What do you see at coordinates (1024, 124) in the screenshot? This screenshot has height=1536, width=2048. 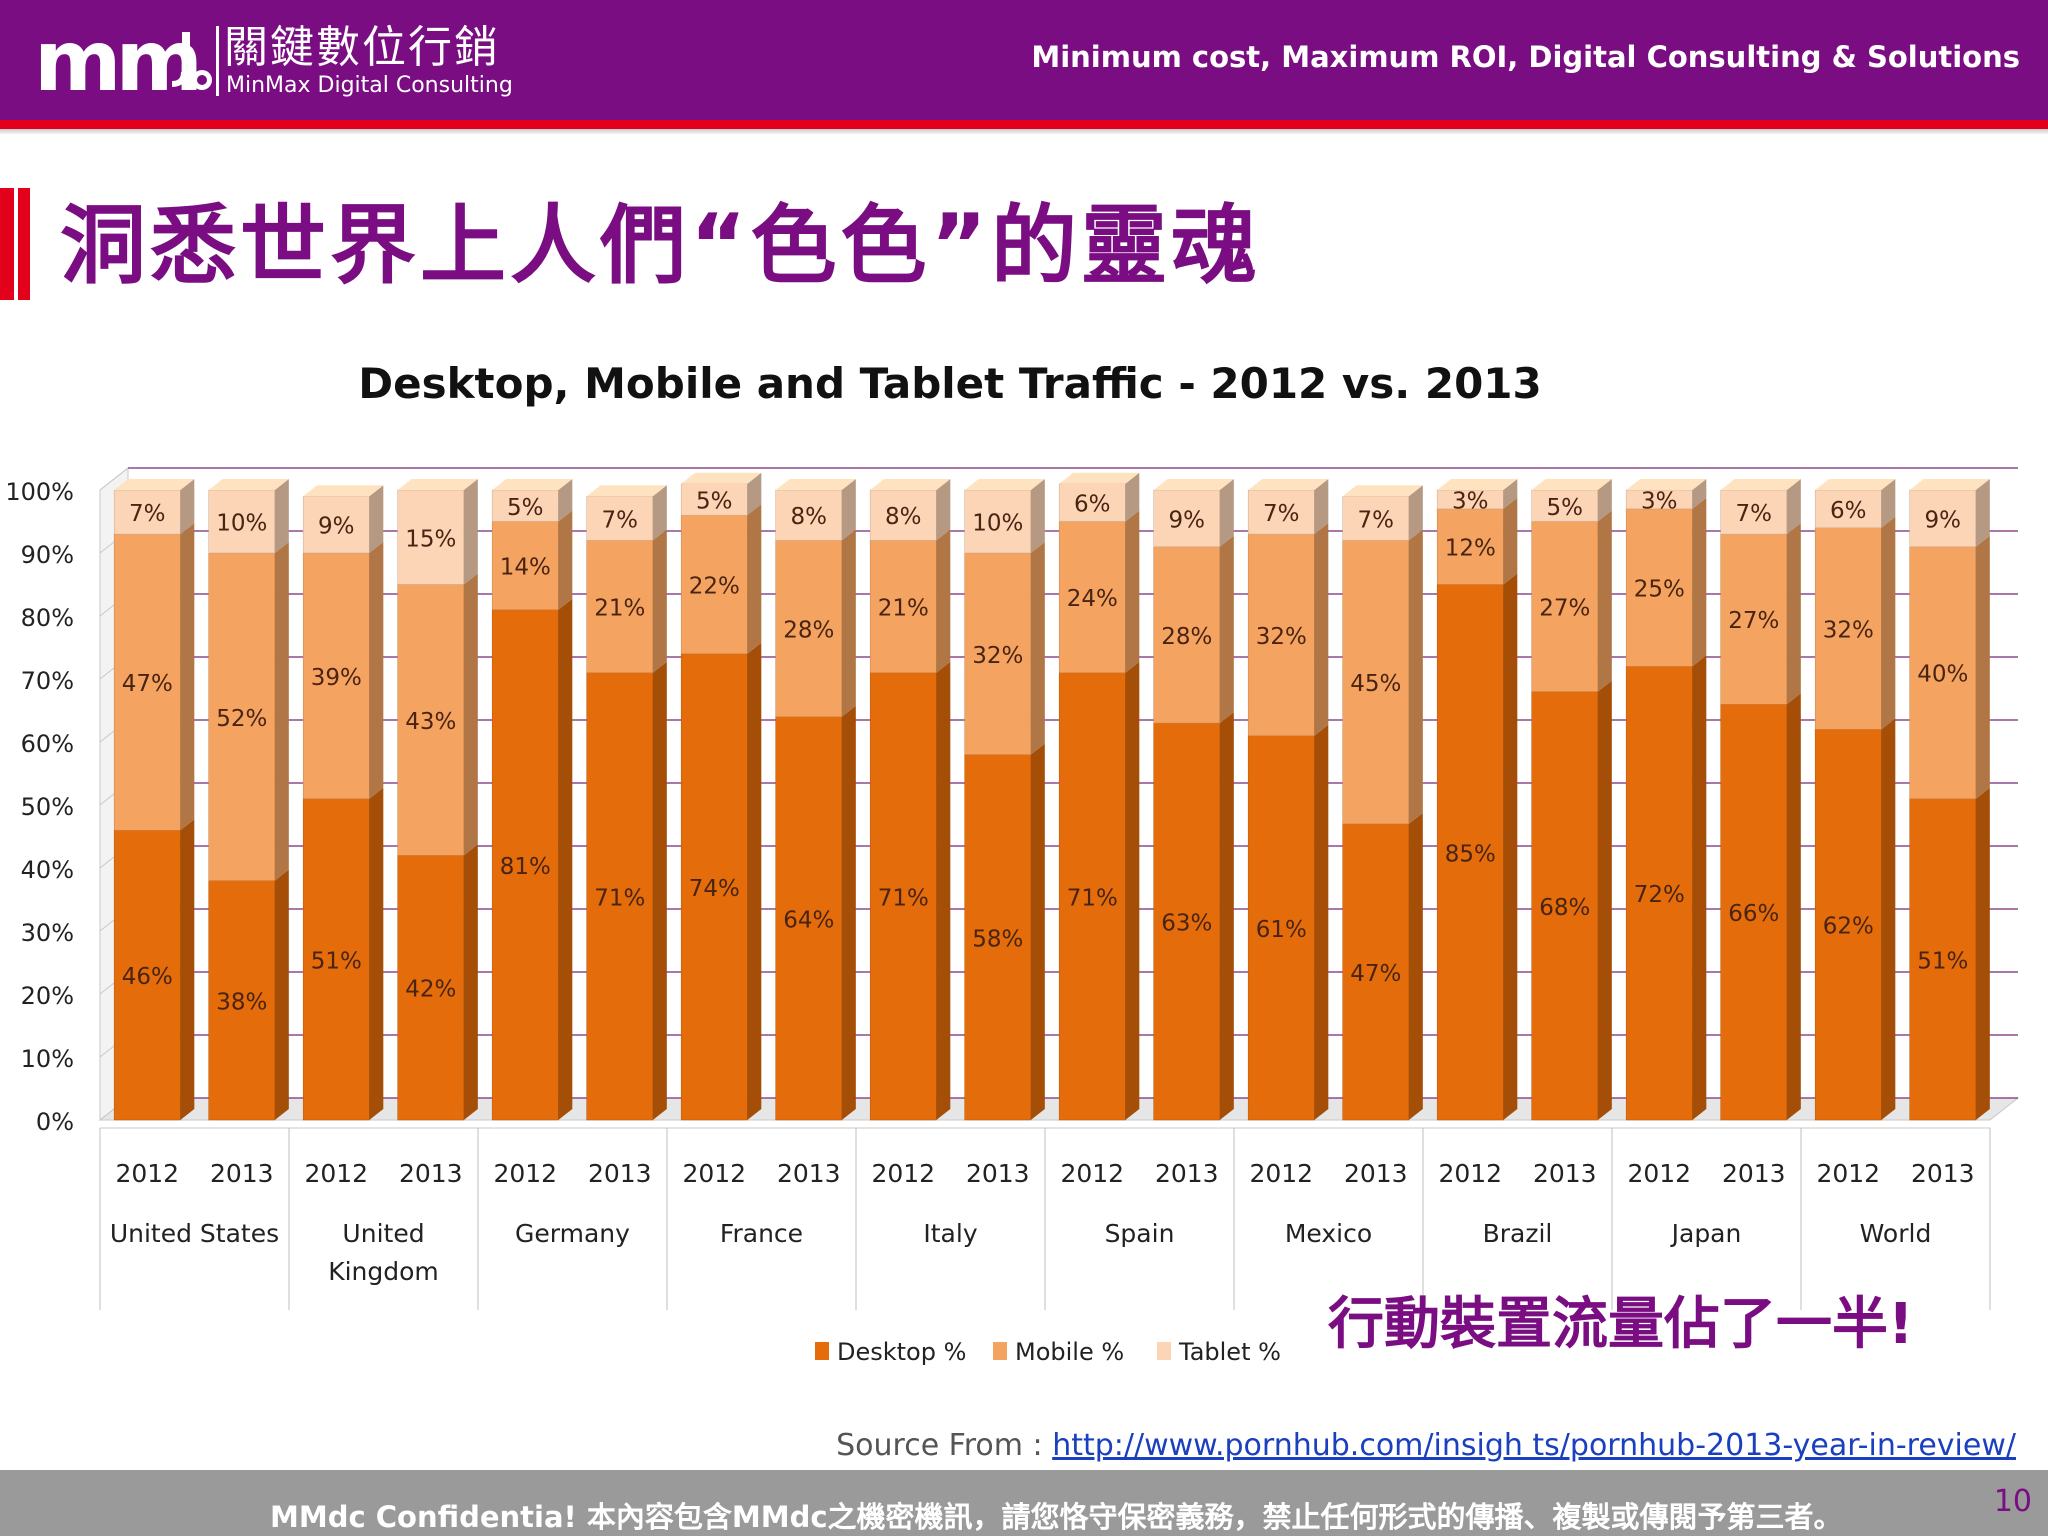 I see `header-accent-stripe` at bounding box center [1024, 124].